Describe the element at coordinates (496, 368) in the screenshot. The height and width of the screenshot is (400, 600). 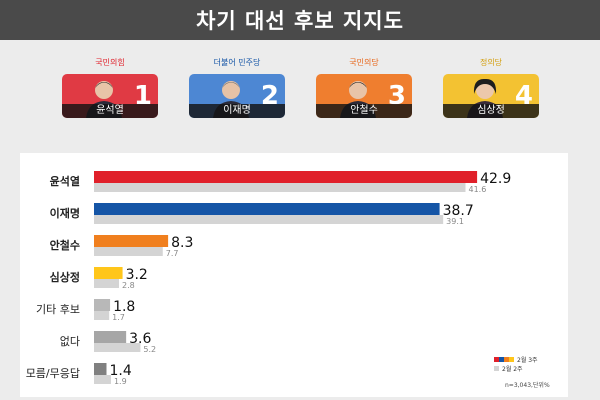
I see `legend-swatch-previous` at that location.